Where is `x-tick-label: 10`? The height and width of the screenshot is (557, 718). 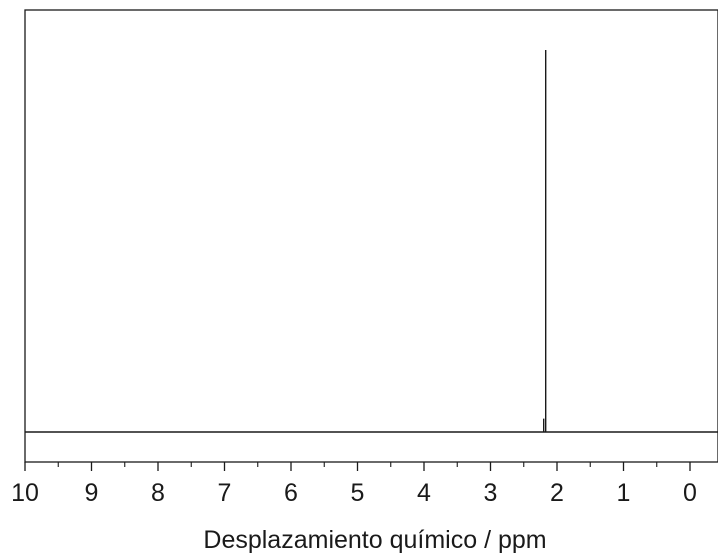 x-tick-label: 10 is located at coordinates (25, 493).